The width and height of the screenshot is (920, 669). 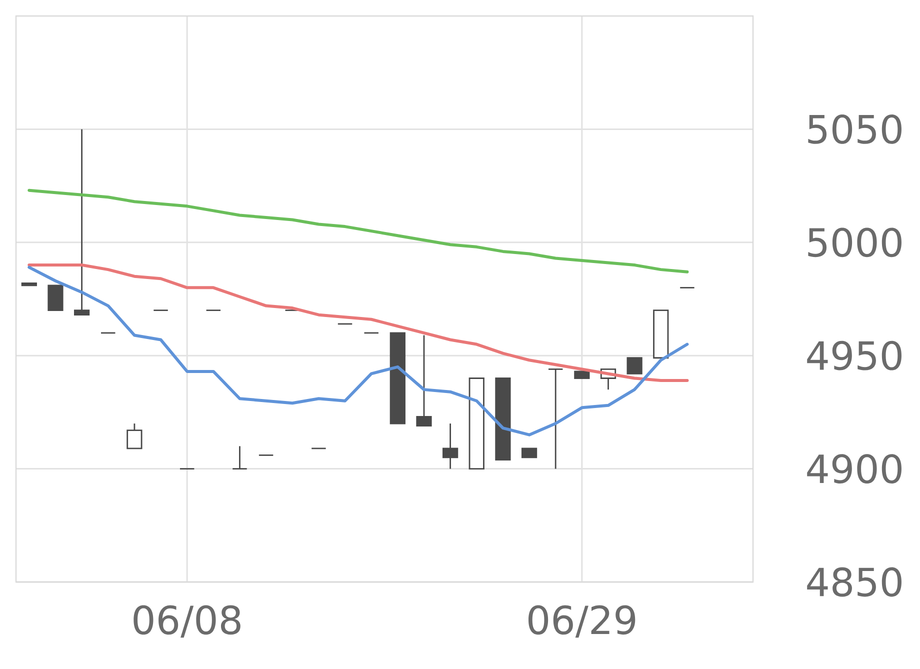 I want to click on y-tick-label: 5000, so click(x=855, y=243).